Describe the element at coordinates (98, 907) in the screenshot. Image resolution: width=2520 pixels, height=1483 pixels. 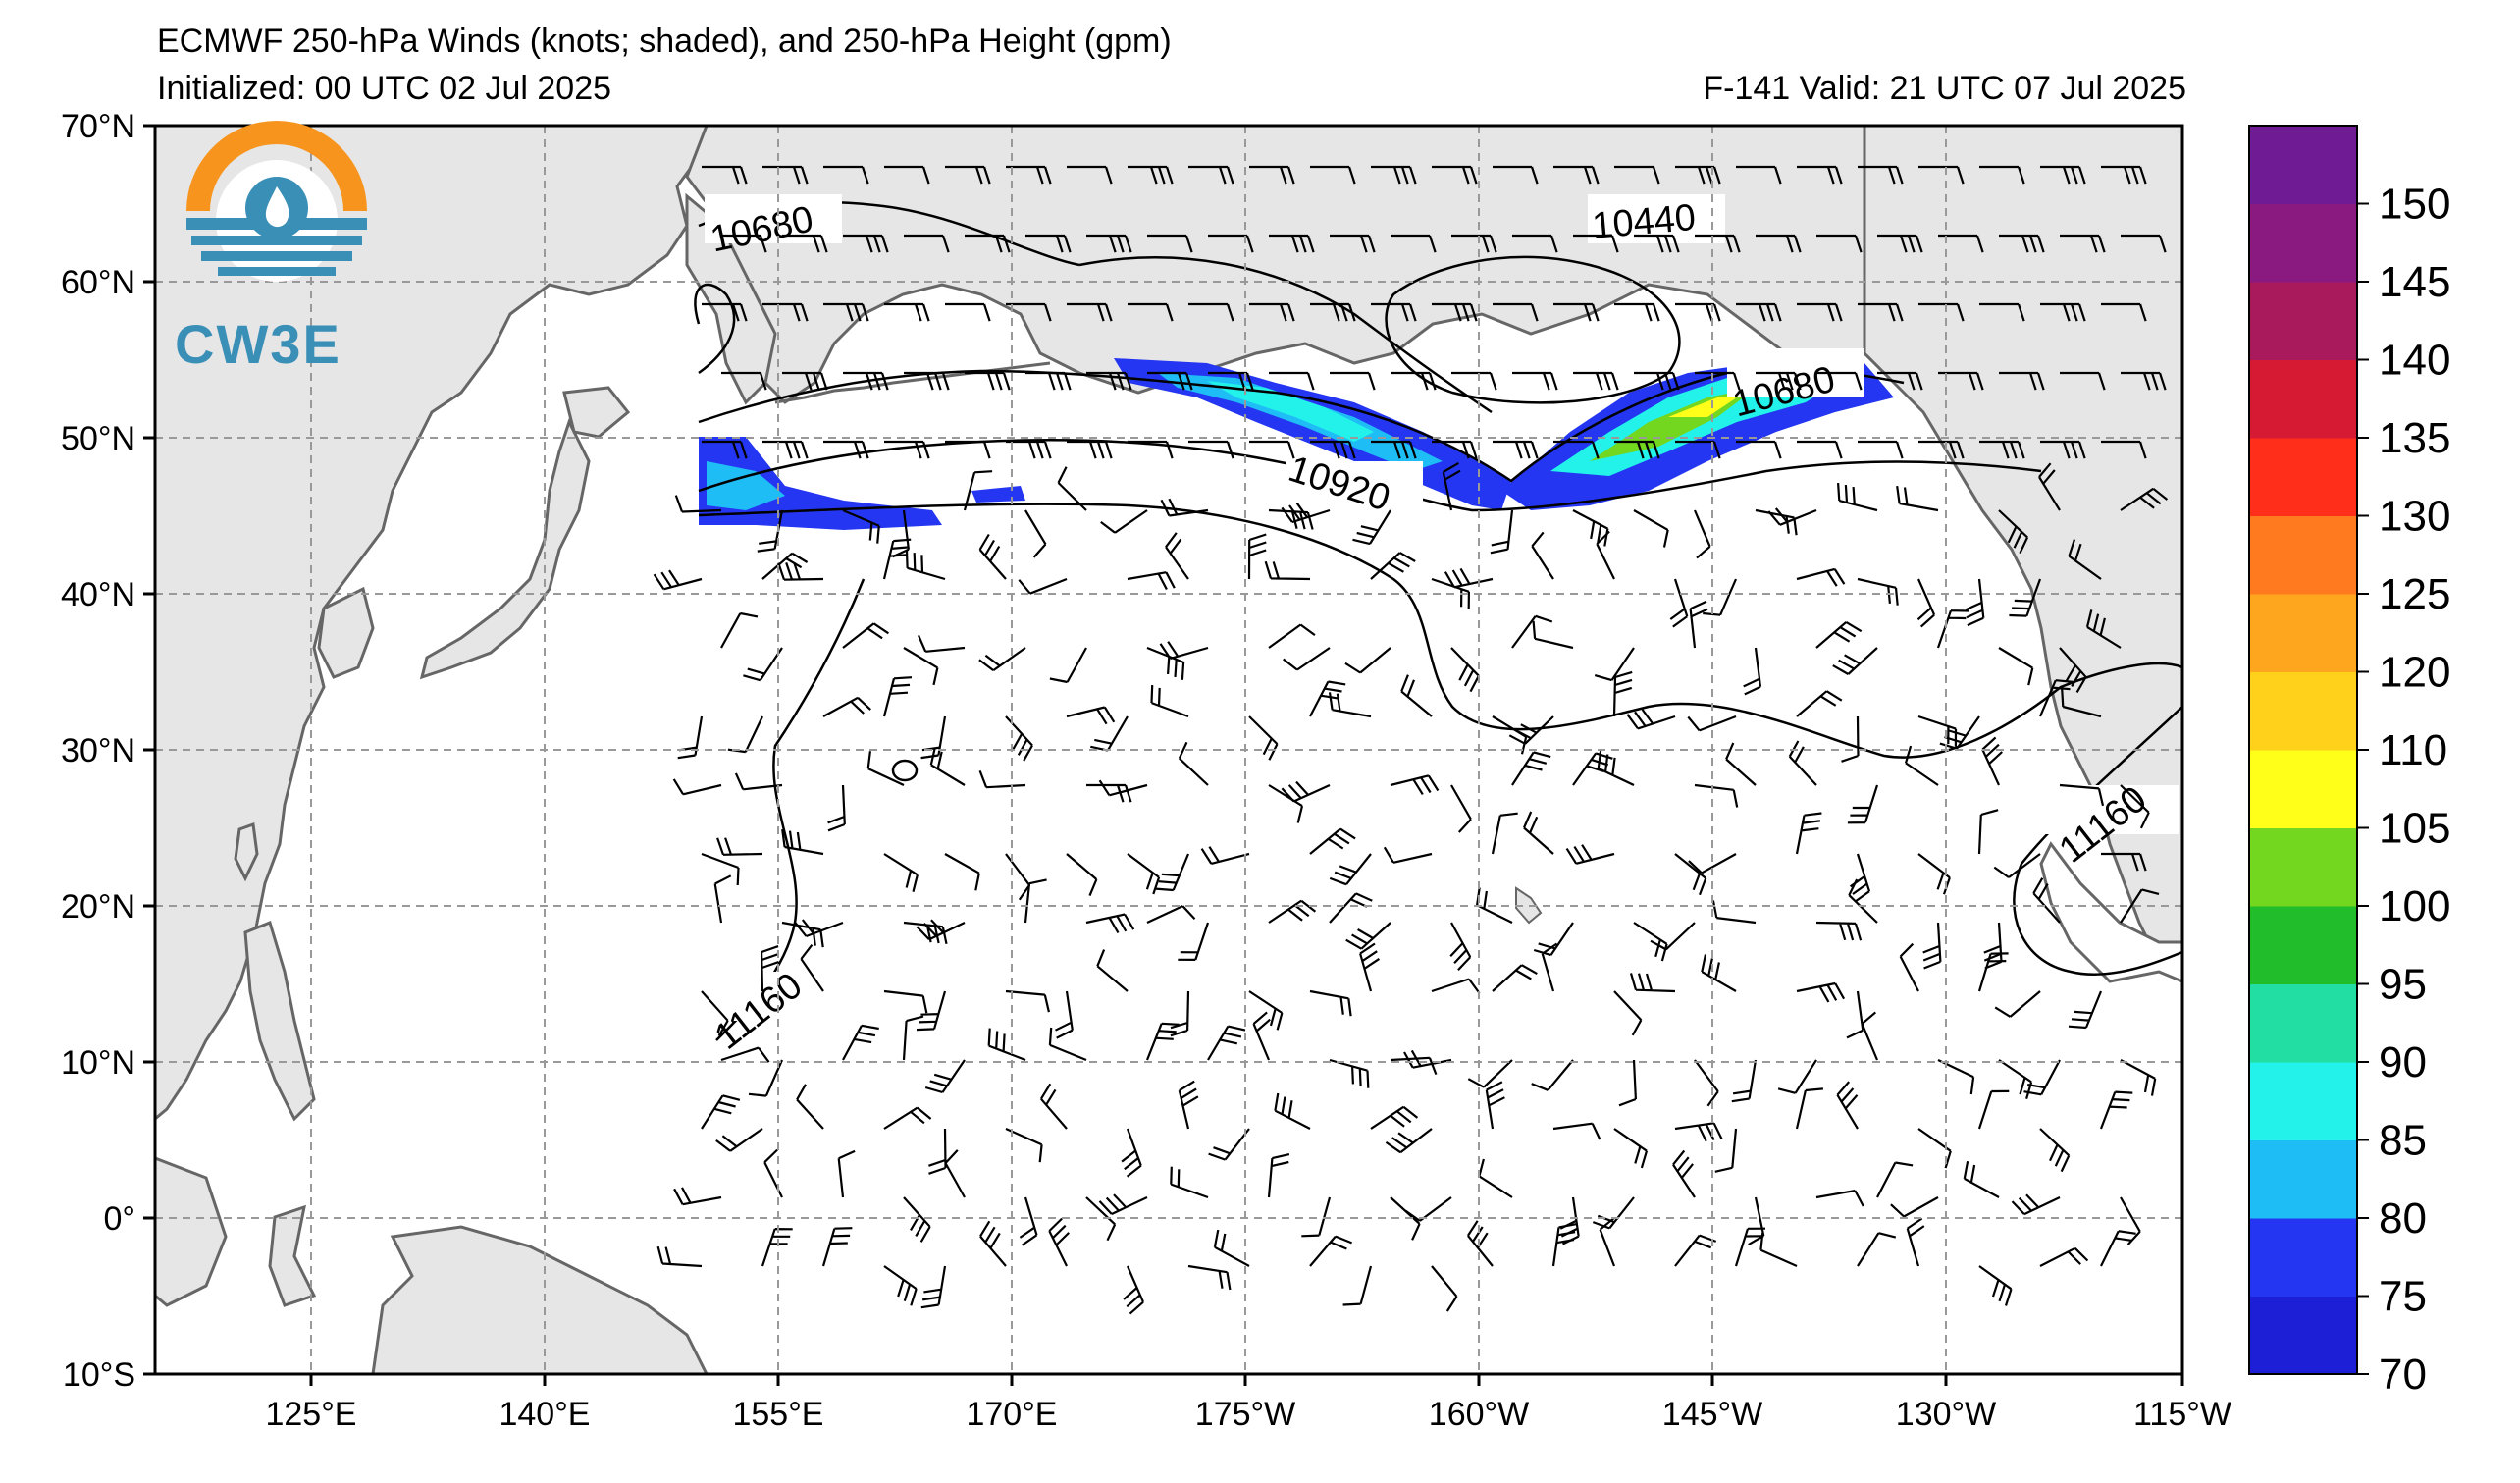
I see `lat-label: 20°N` at that location.